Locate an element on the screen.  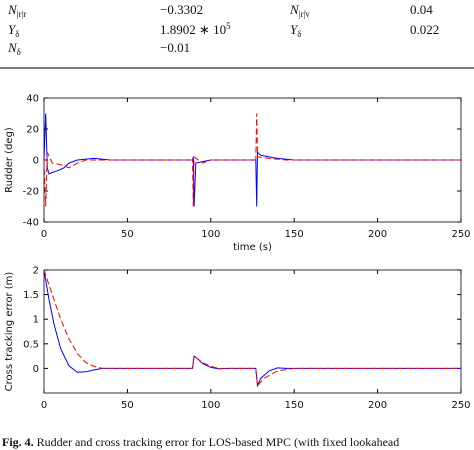
table-cell: 1.8902 ∗ 105 is located at coordinates (195, 29).